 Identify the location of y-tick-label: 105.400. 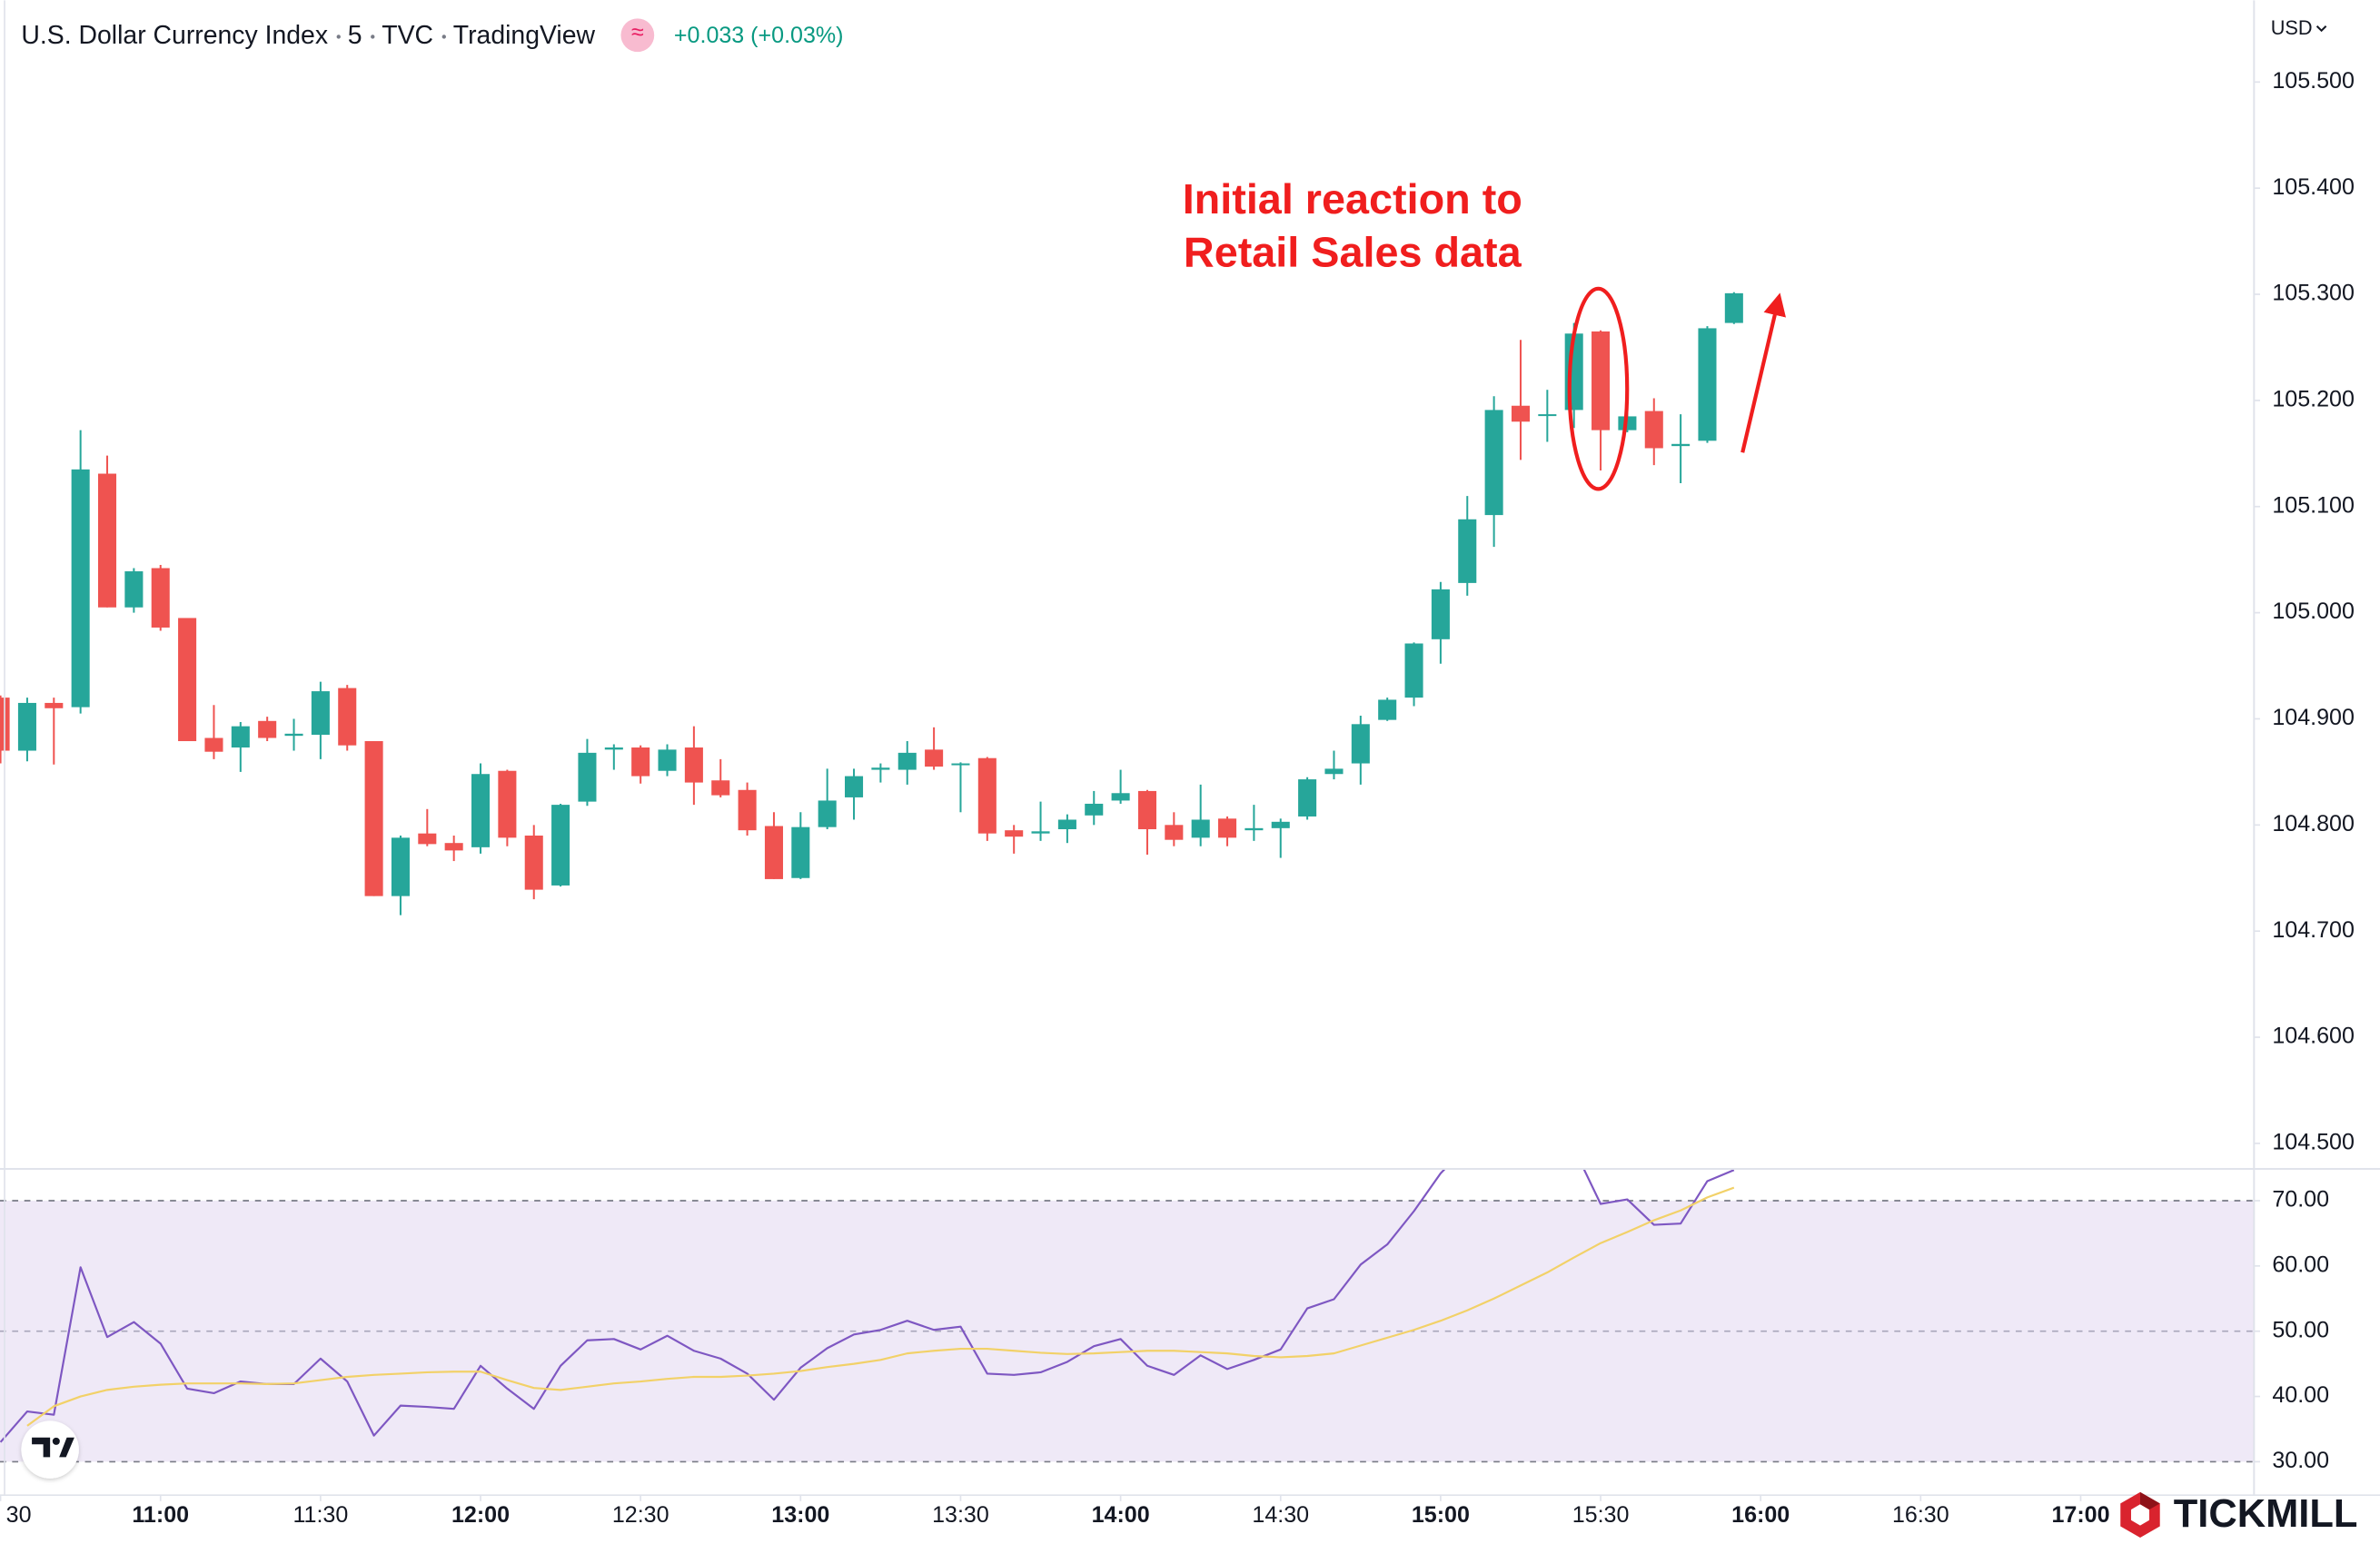
(2313, 187).